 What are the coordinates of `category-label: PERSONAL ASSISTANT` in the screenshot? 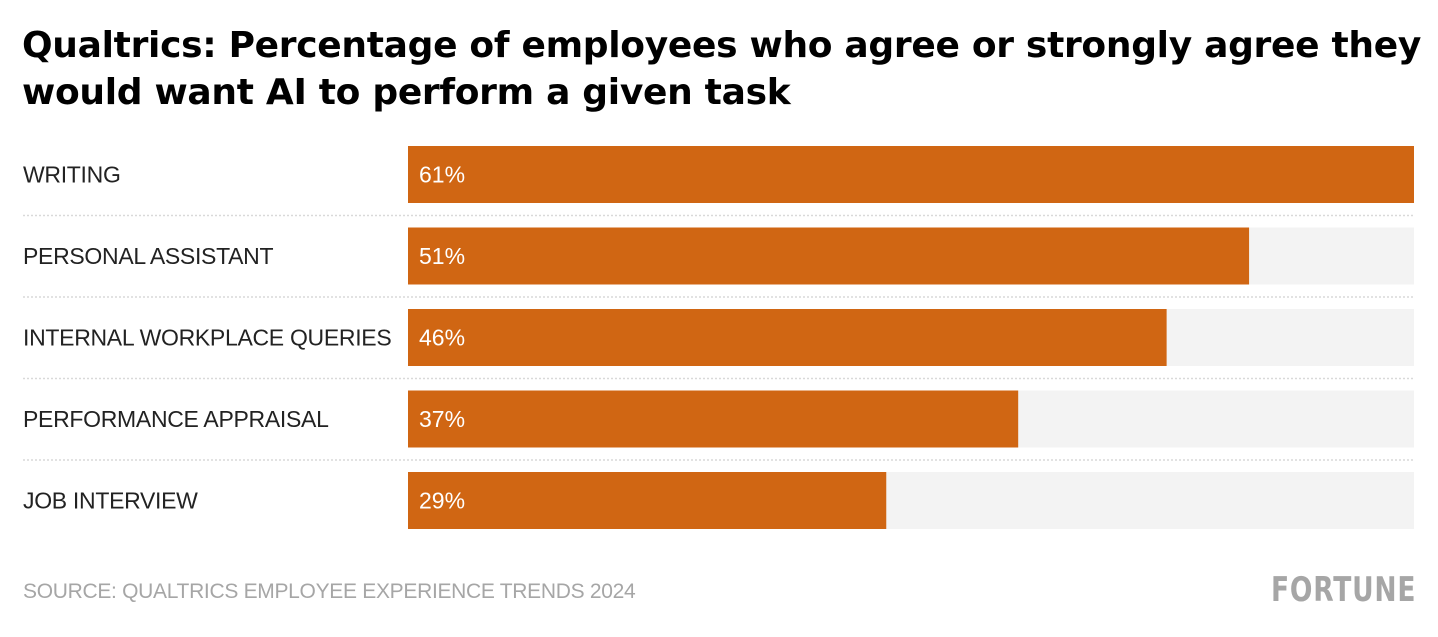 It's located at (148, 256).